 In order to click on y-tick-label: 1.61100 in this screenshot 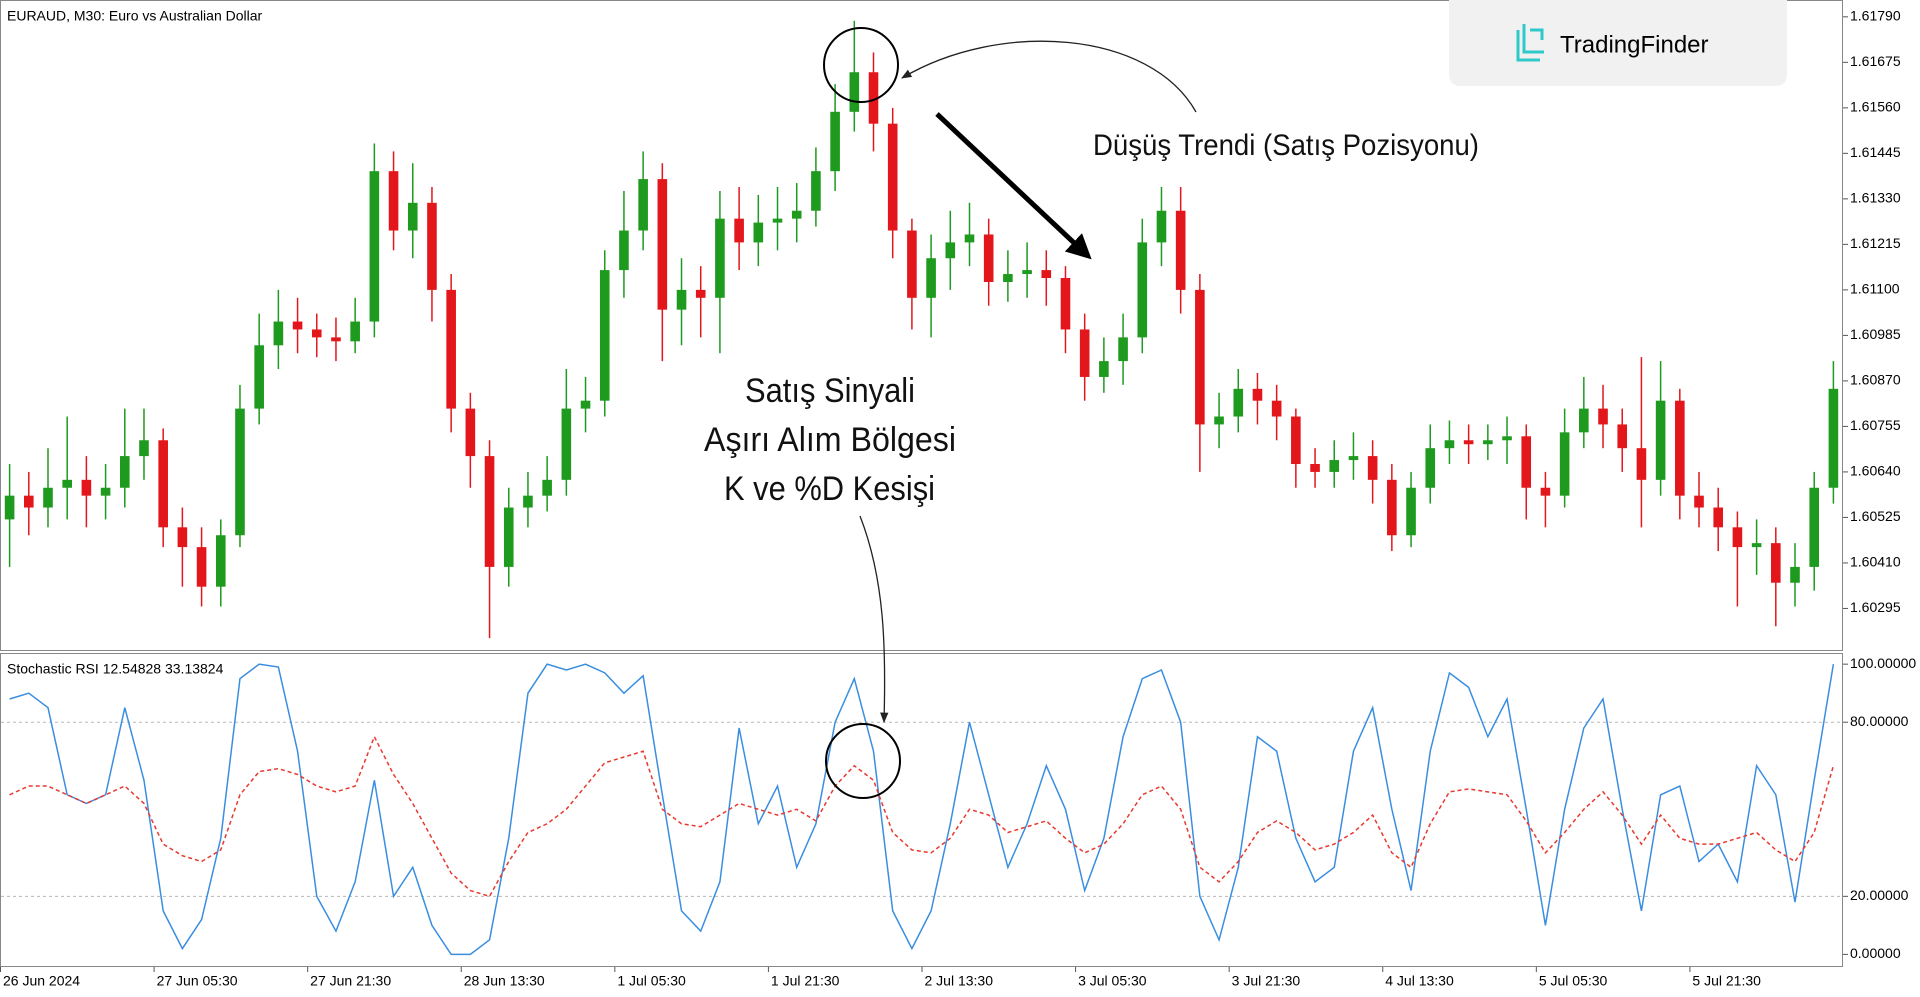, I will do `click(1875, 289)`.